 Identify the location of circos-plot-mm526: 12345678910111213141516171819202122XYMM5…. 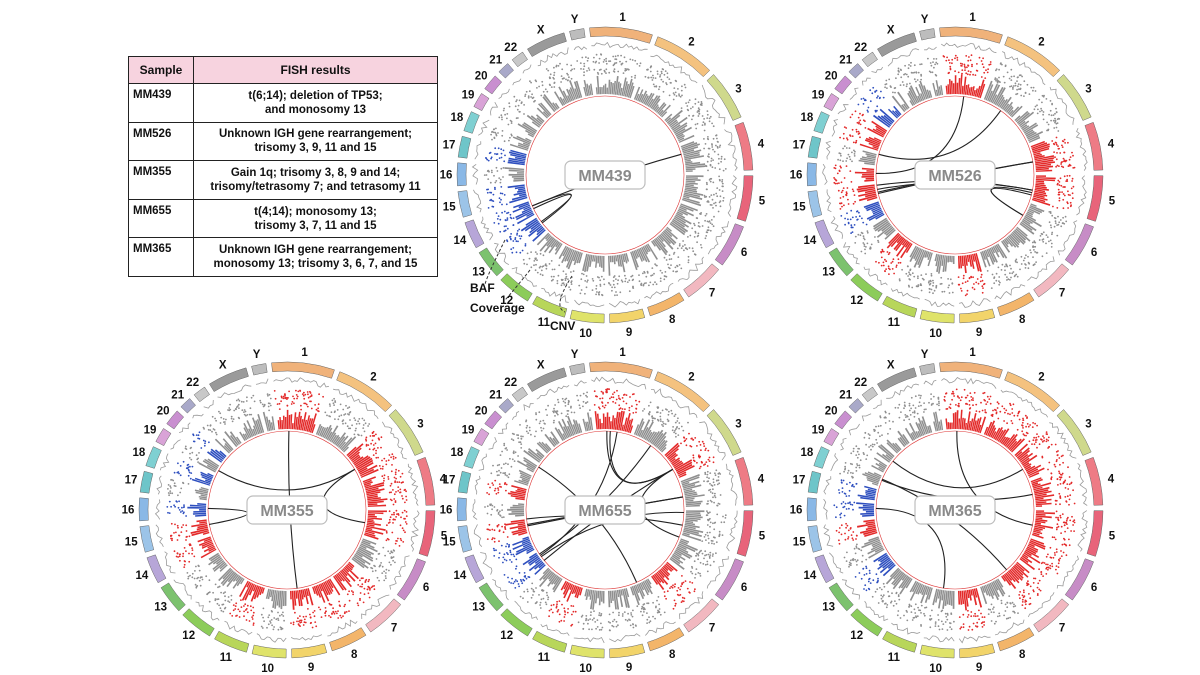
(953, 176).